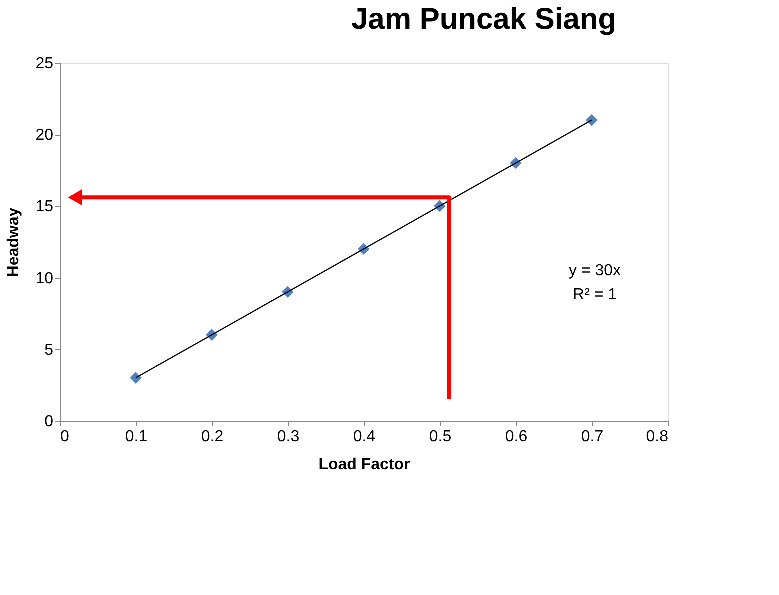 This screenshot has height=595, width=779. I want to click on x-tick-label: 0.2, so click(212, 437).